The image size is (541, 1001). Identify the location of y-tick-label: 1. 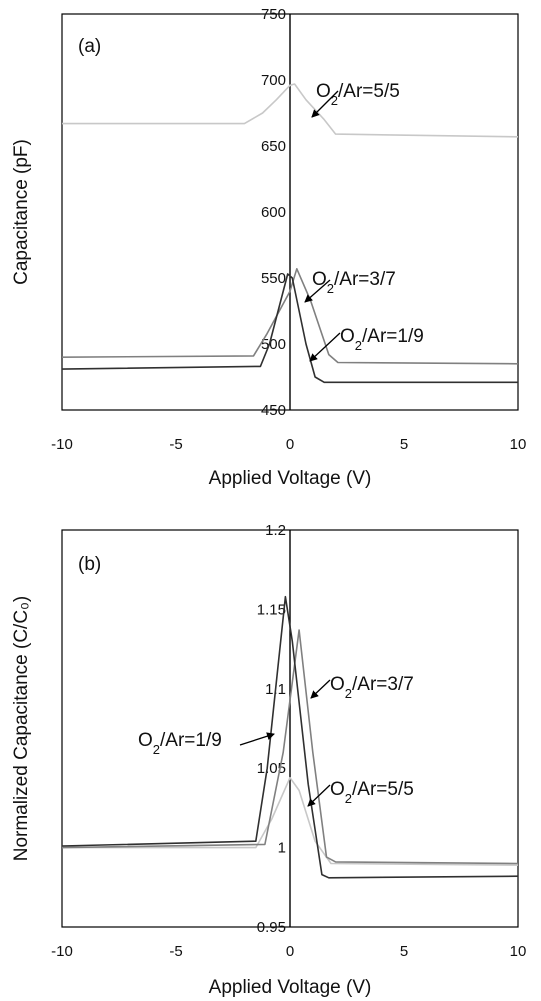
(282, 848).